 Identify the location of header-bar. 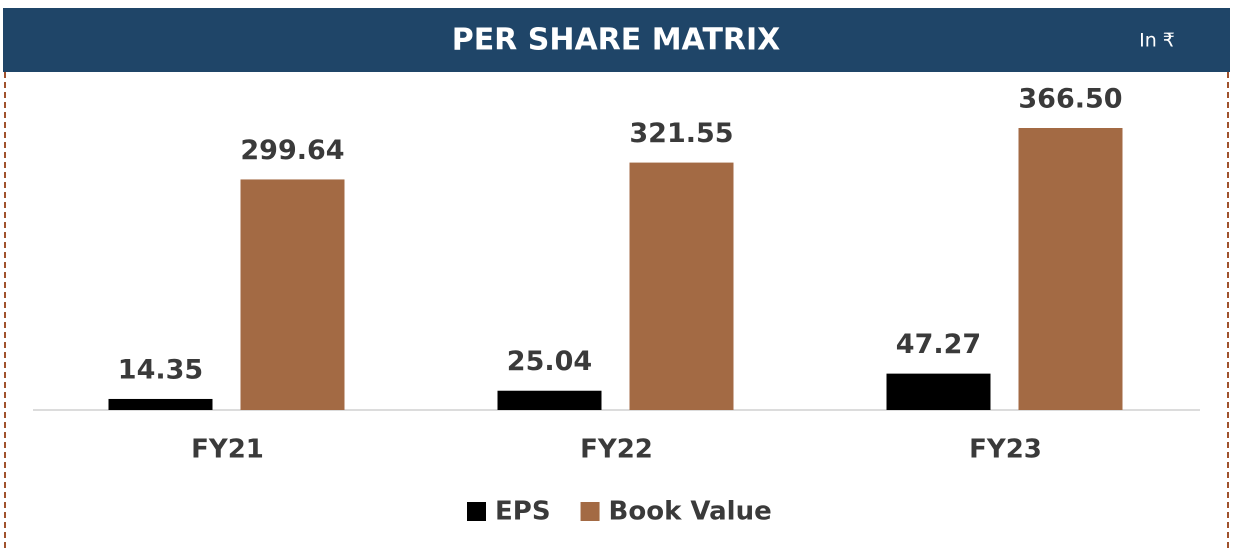
(616, 40).